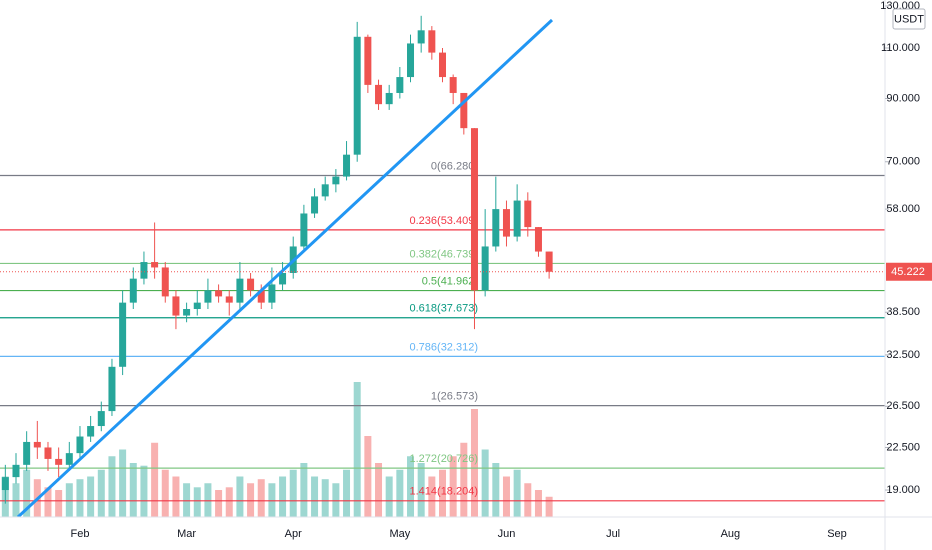 The width and height of the screenshot is (932, 550). What do you see at coordinates (903, 490) in the screenshot?
I see `y-tick-label: 19.000` at bounding box center [903, 490].